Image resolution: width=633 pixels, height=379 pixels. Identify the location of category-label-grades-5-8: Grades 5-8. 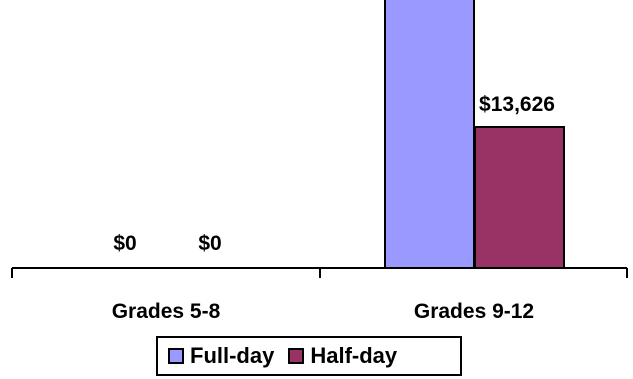
(166, 311).